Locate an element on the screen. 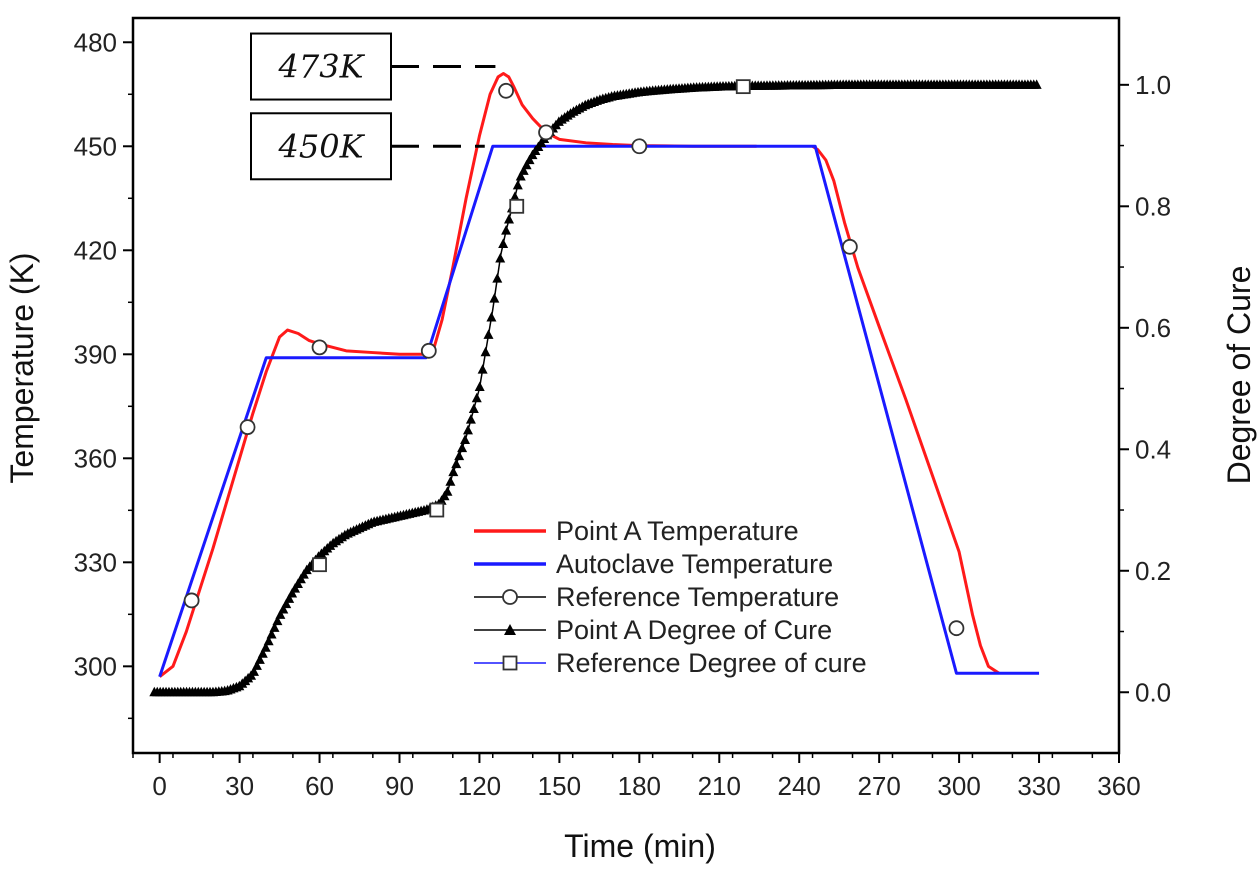  y-tick-label: 360 is located at coordinates (95, 458).